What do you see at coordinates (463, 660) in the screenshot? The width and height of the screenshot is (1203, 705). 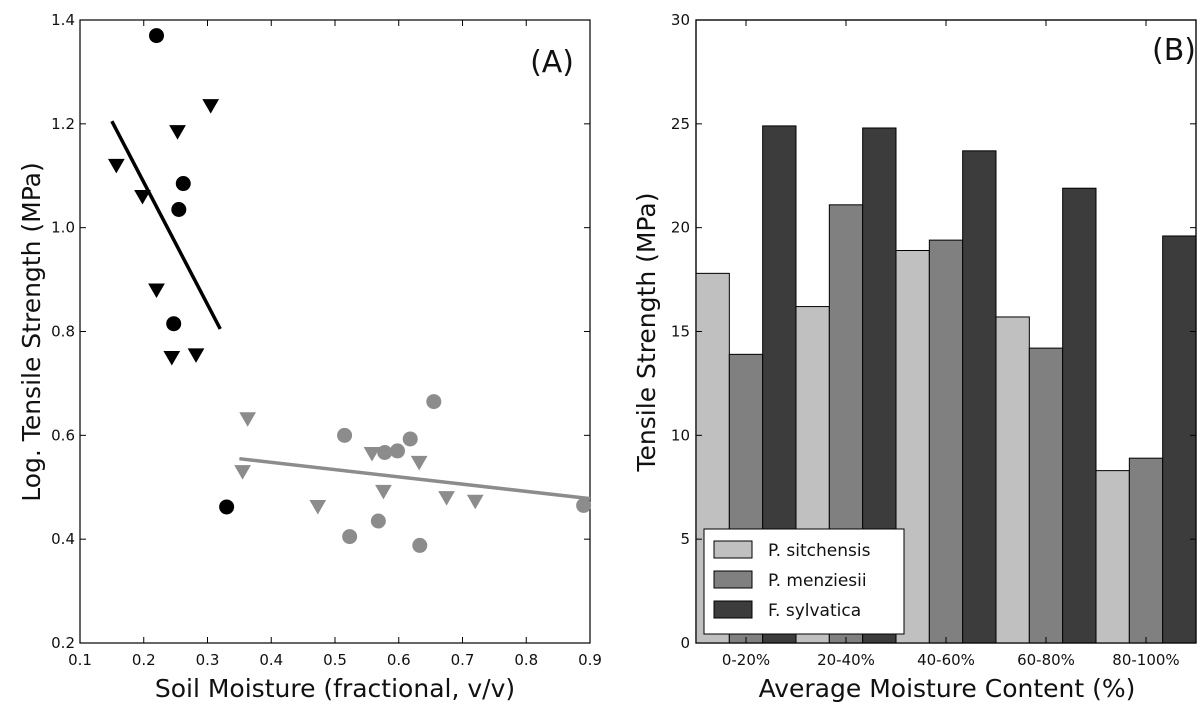 I see `x-tick-label: 0.7` at bounding box center [463, 660].